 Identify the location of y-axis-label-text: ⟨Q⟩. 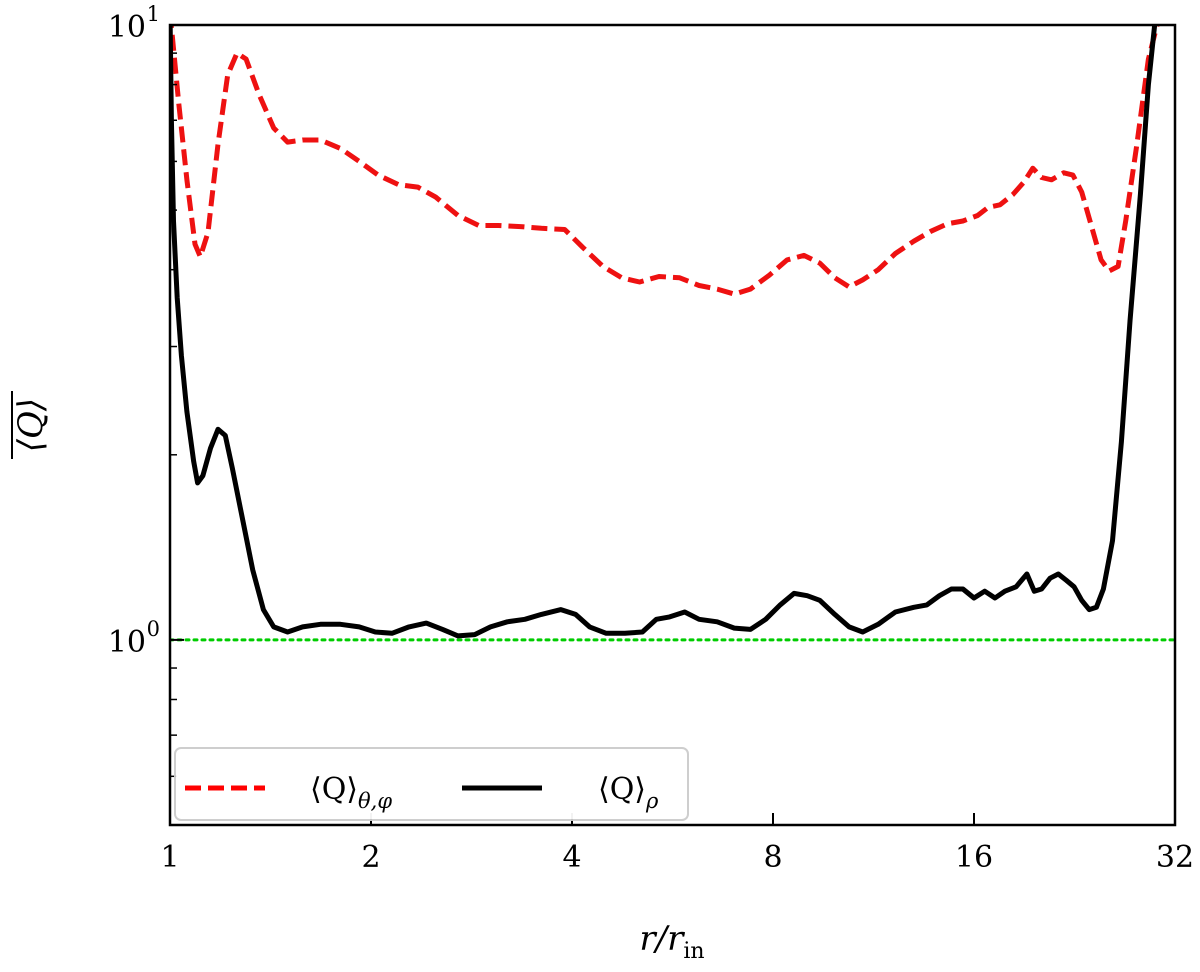
(31, 425).